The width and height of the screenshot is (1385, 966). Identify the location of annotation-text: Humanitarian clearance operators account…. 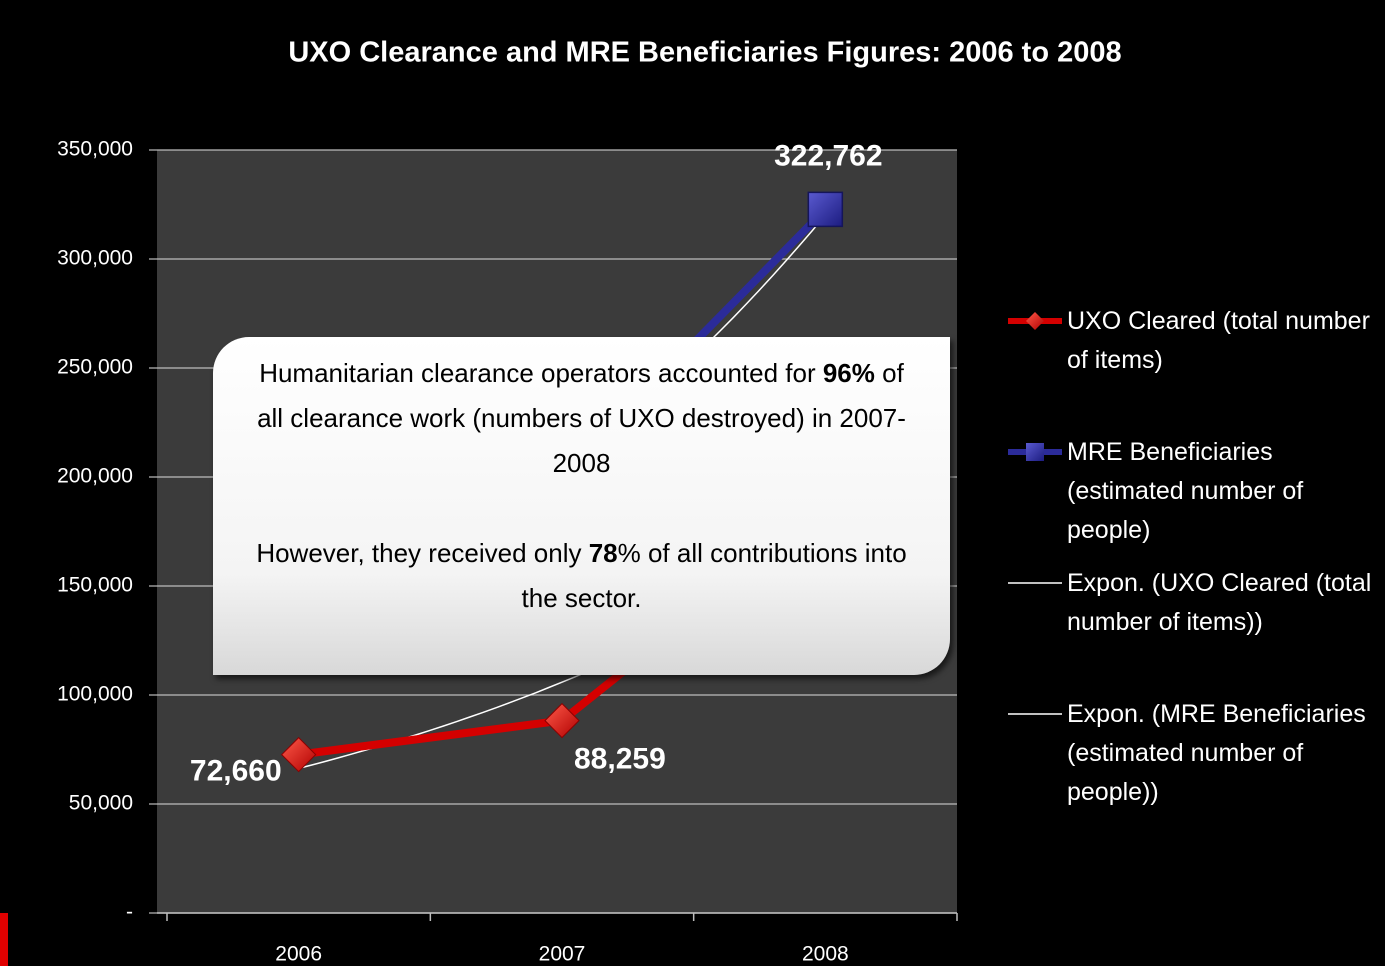
(541, 373).